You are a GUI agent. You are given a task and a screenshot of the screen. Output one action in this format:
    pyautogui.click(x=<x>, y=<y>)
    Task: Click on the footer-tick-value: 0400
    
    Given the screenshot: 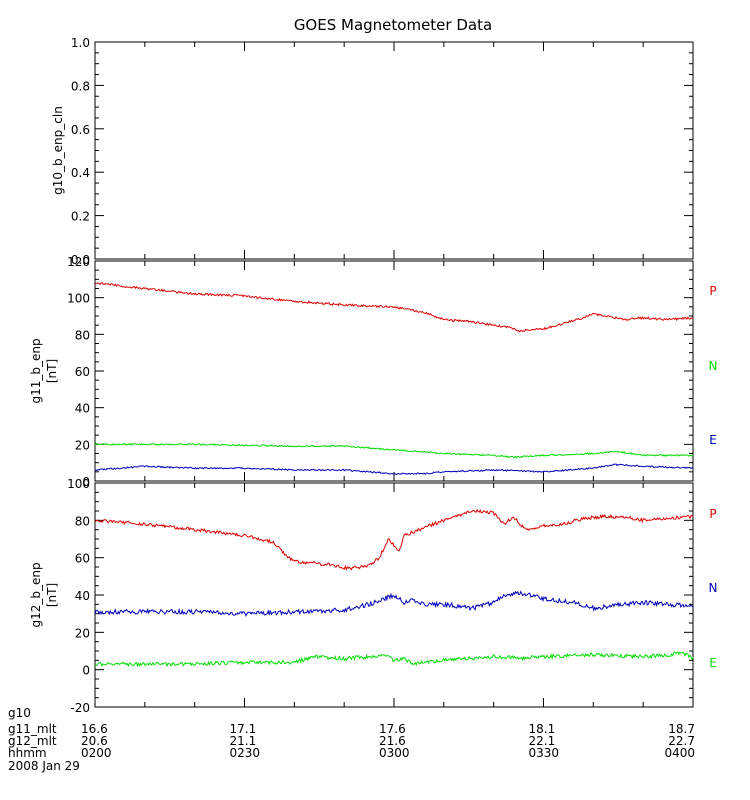 What is the action you would take?
    pyautogui.click(x=679, y=753)
    